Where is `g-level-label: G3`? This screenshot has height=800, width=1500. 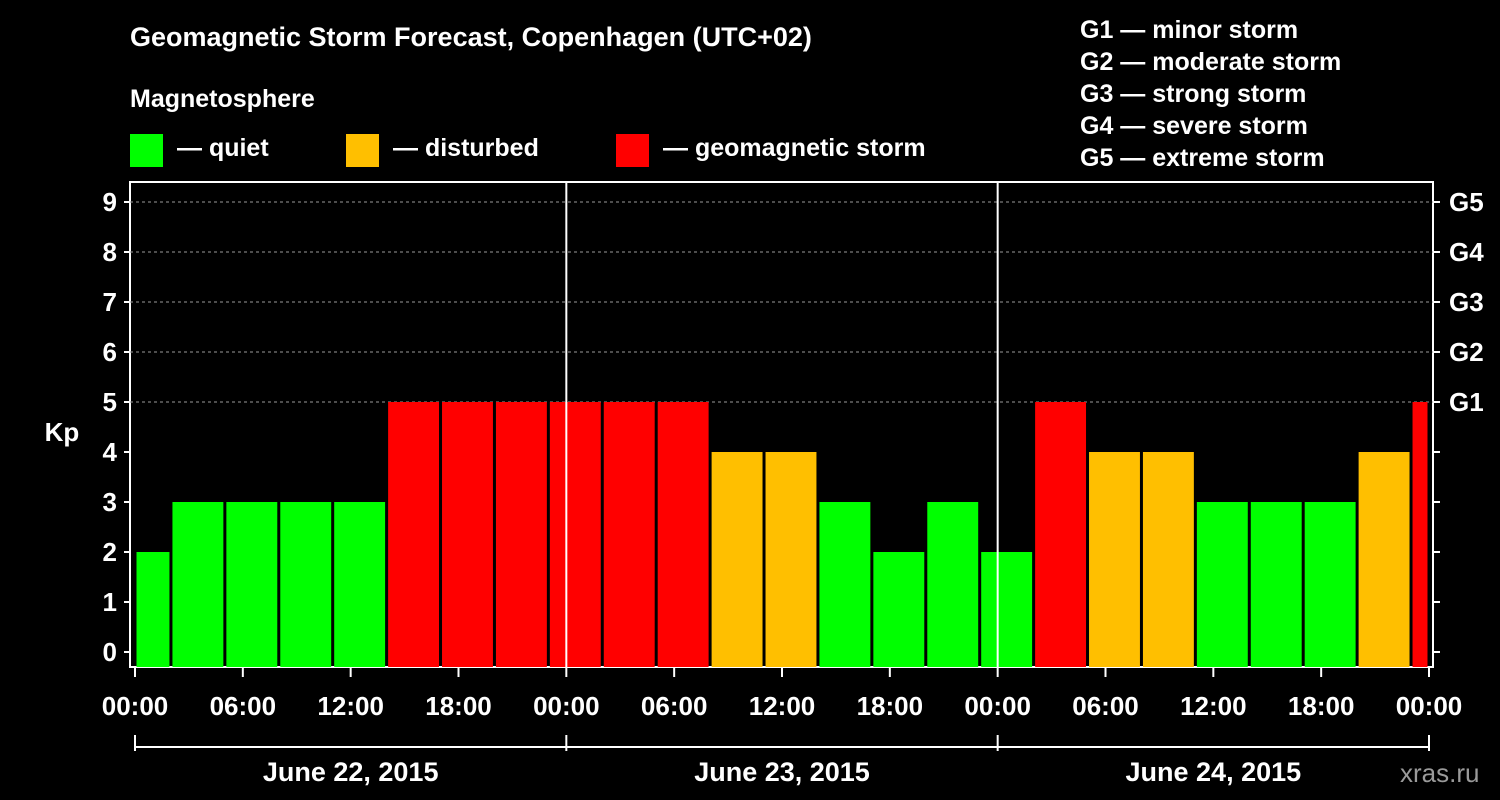
g-level-label: G3 is located at coordinates (1466, 302).